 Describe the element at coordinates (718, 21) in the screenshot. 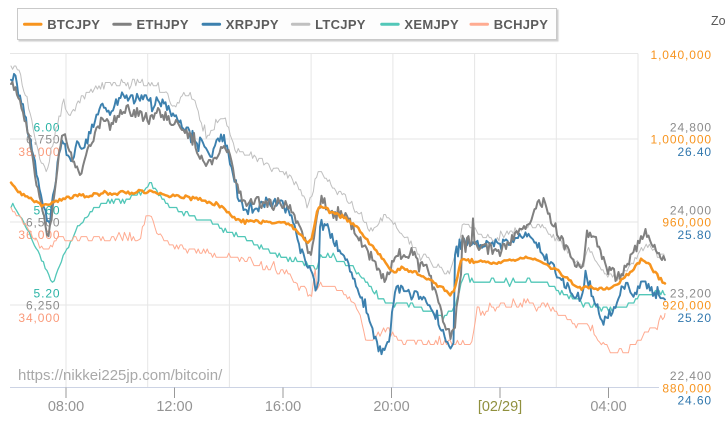

I see `svg-text: Zoom` at that location.